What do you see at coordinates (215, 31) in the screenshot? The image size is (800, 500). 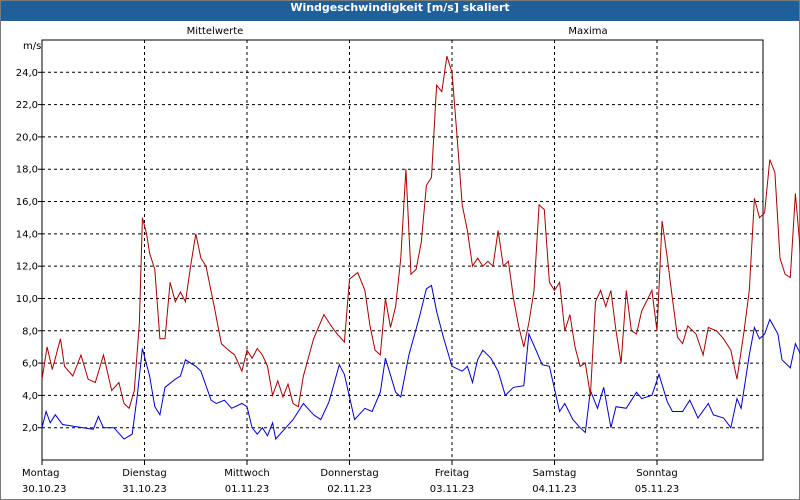 I see `legend-mittelwerte: Mittelwerte` at bounding box center [215, 31].